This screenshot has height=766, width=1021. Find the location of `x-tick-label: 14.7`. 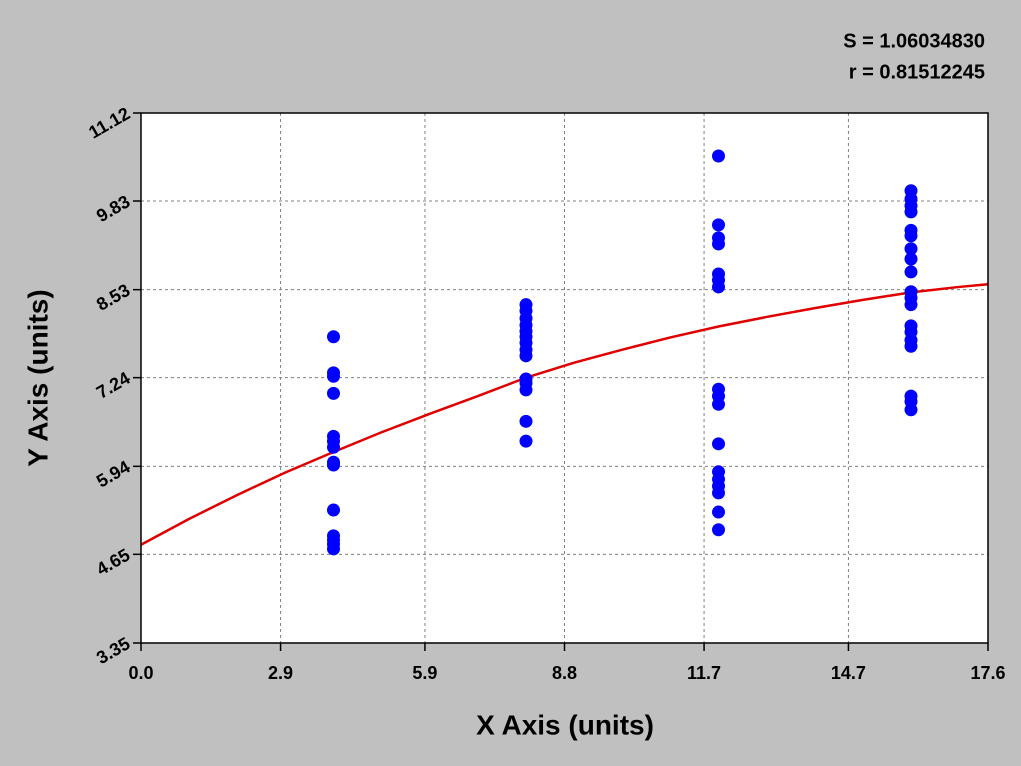

x-tick-label: 14.7 is located at coordinates (848, 673).